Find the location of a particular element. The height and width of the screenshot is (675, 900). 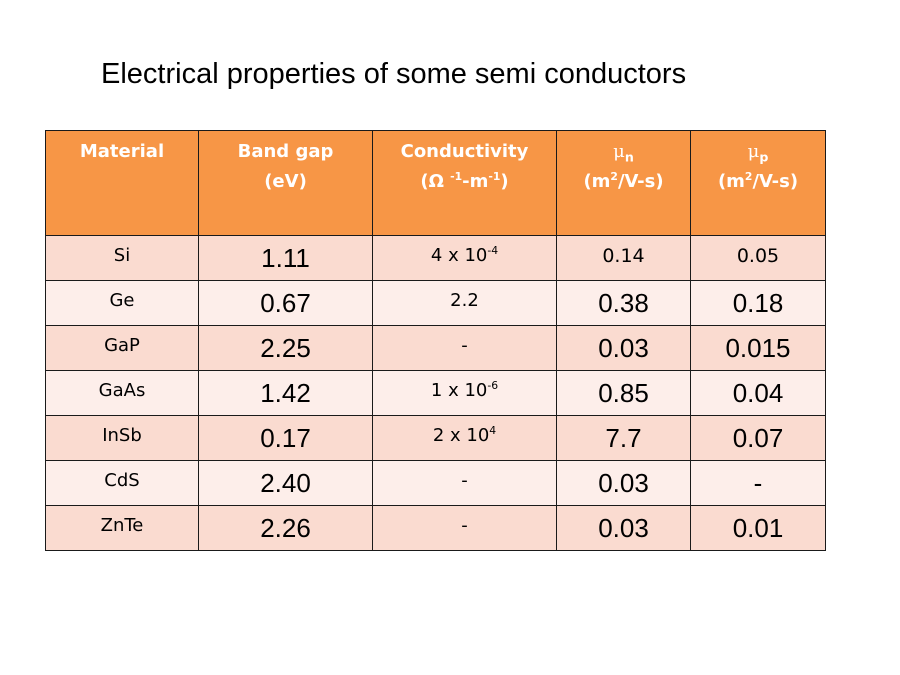

cell-mu-n: 0.14 is located at coordinates (623, 258).